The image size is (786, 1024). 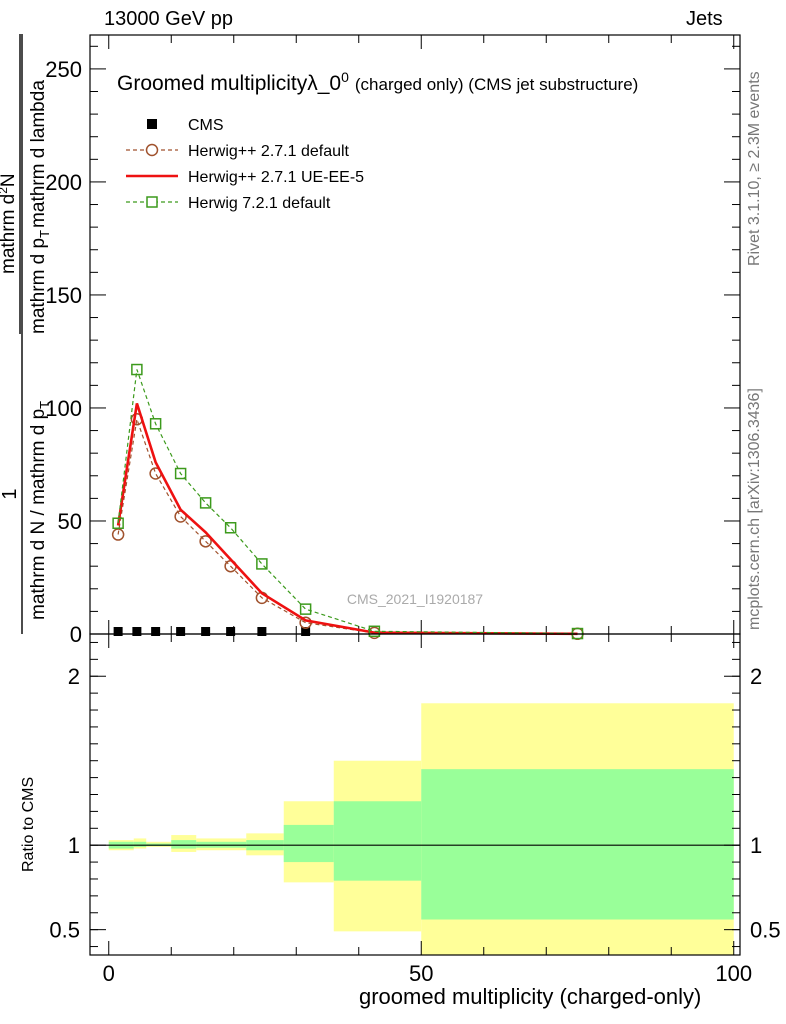 What do you see at coordinates (530, 996) in the screenshot?
I see `x-axis-title: groomed multiplicity (charged-only)` at bounding box center [530, 996].